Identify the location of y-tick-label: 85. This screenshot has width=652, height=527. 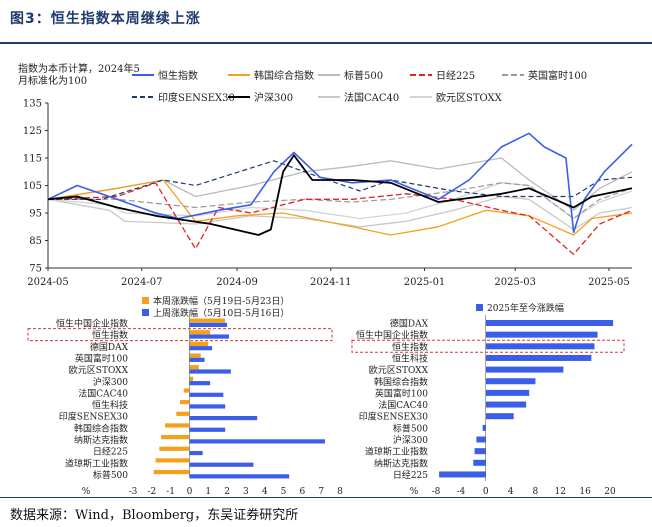
(35, 241).